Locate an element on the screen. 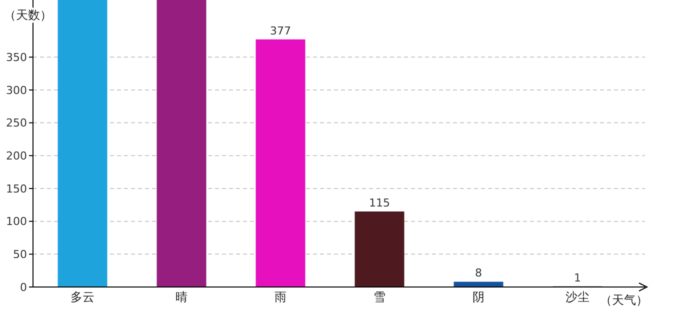 The width and height of the screenshot is (680, 320). y-tick-label: 250 is located at coordinates (16, 123).